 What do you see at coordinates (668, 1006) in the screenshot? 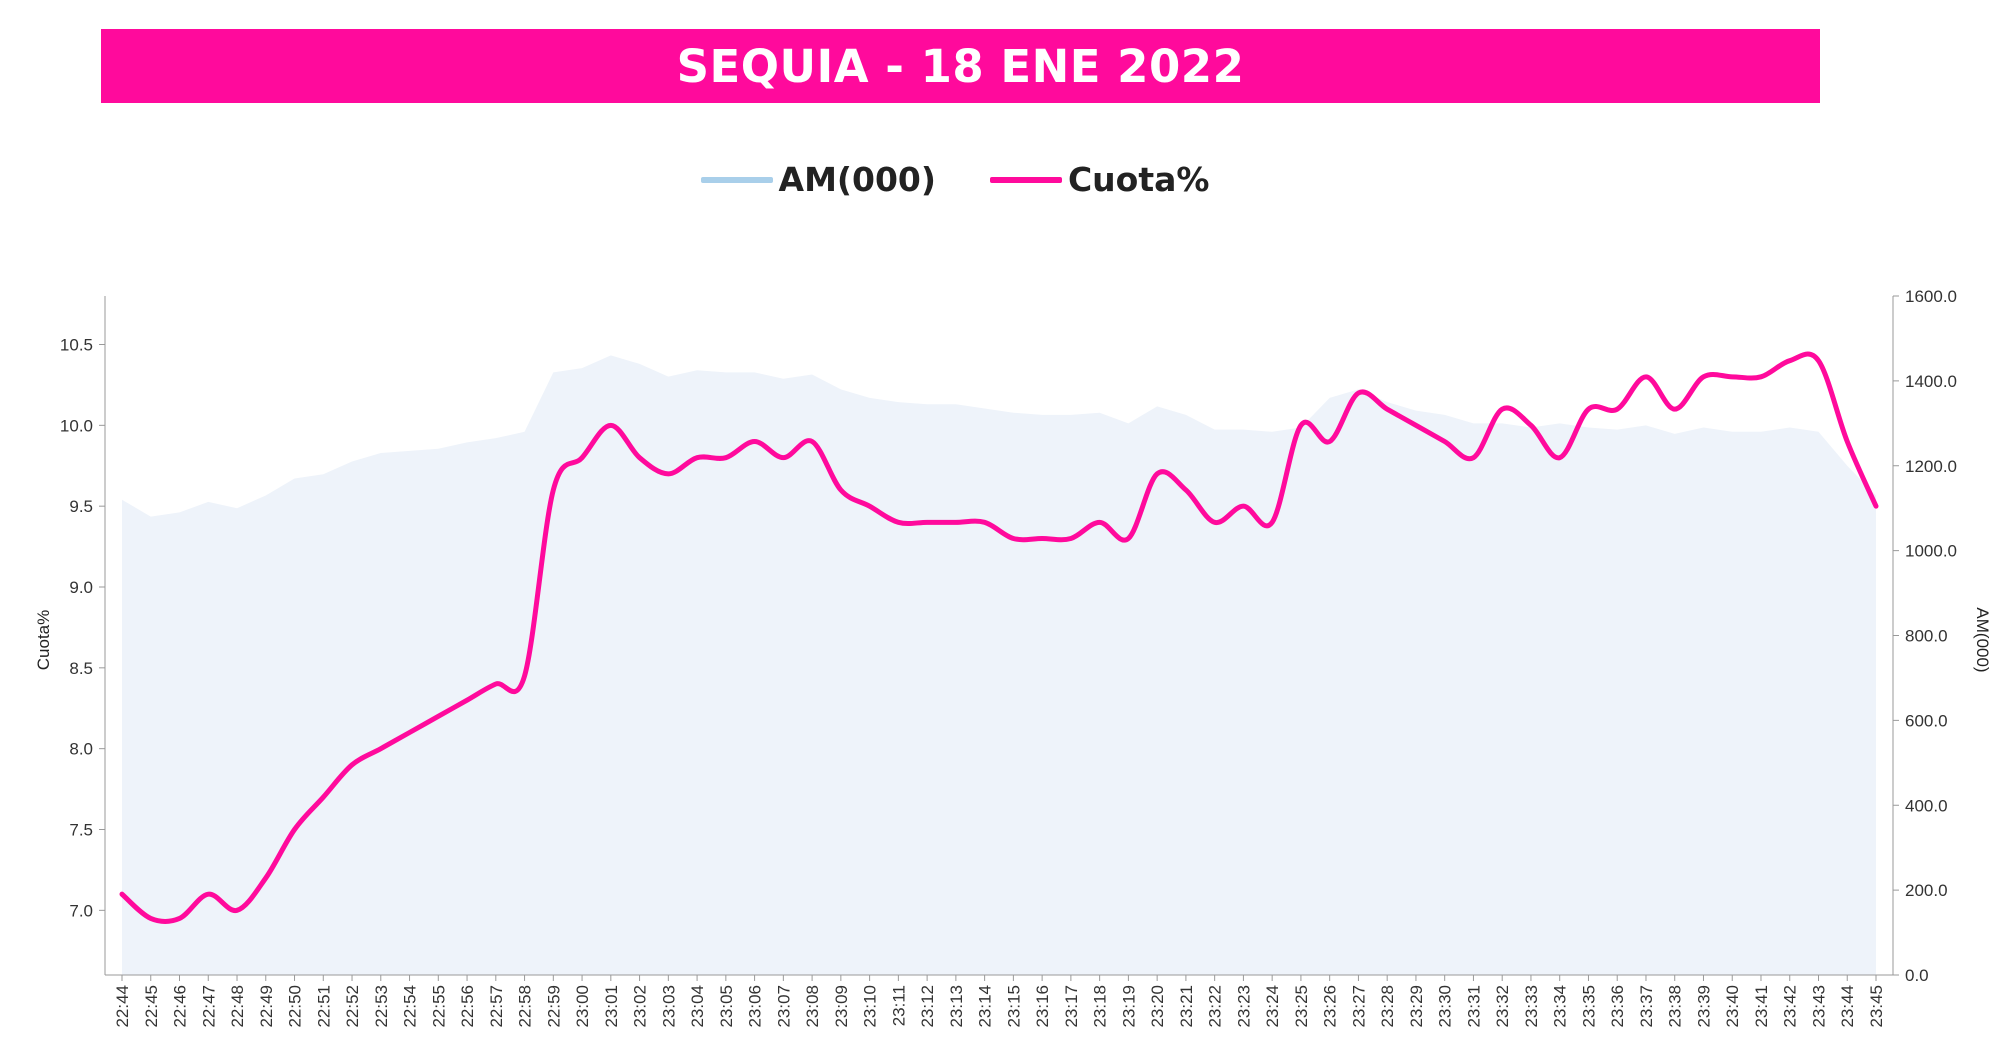
I see `x-tick-label: 23:03` at bounding box center [668, 1006].